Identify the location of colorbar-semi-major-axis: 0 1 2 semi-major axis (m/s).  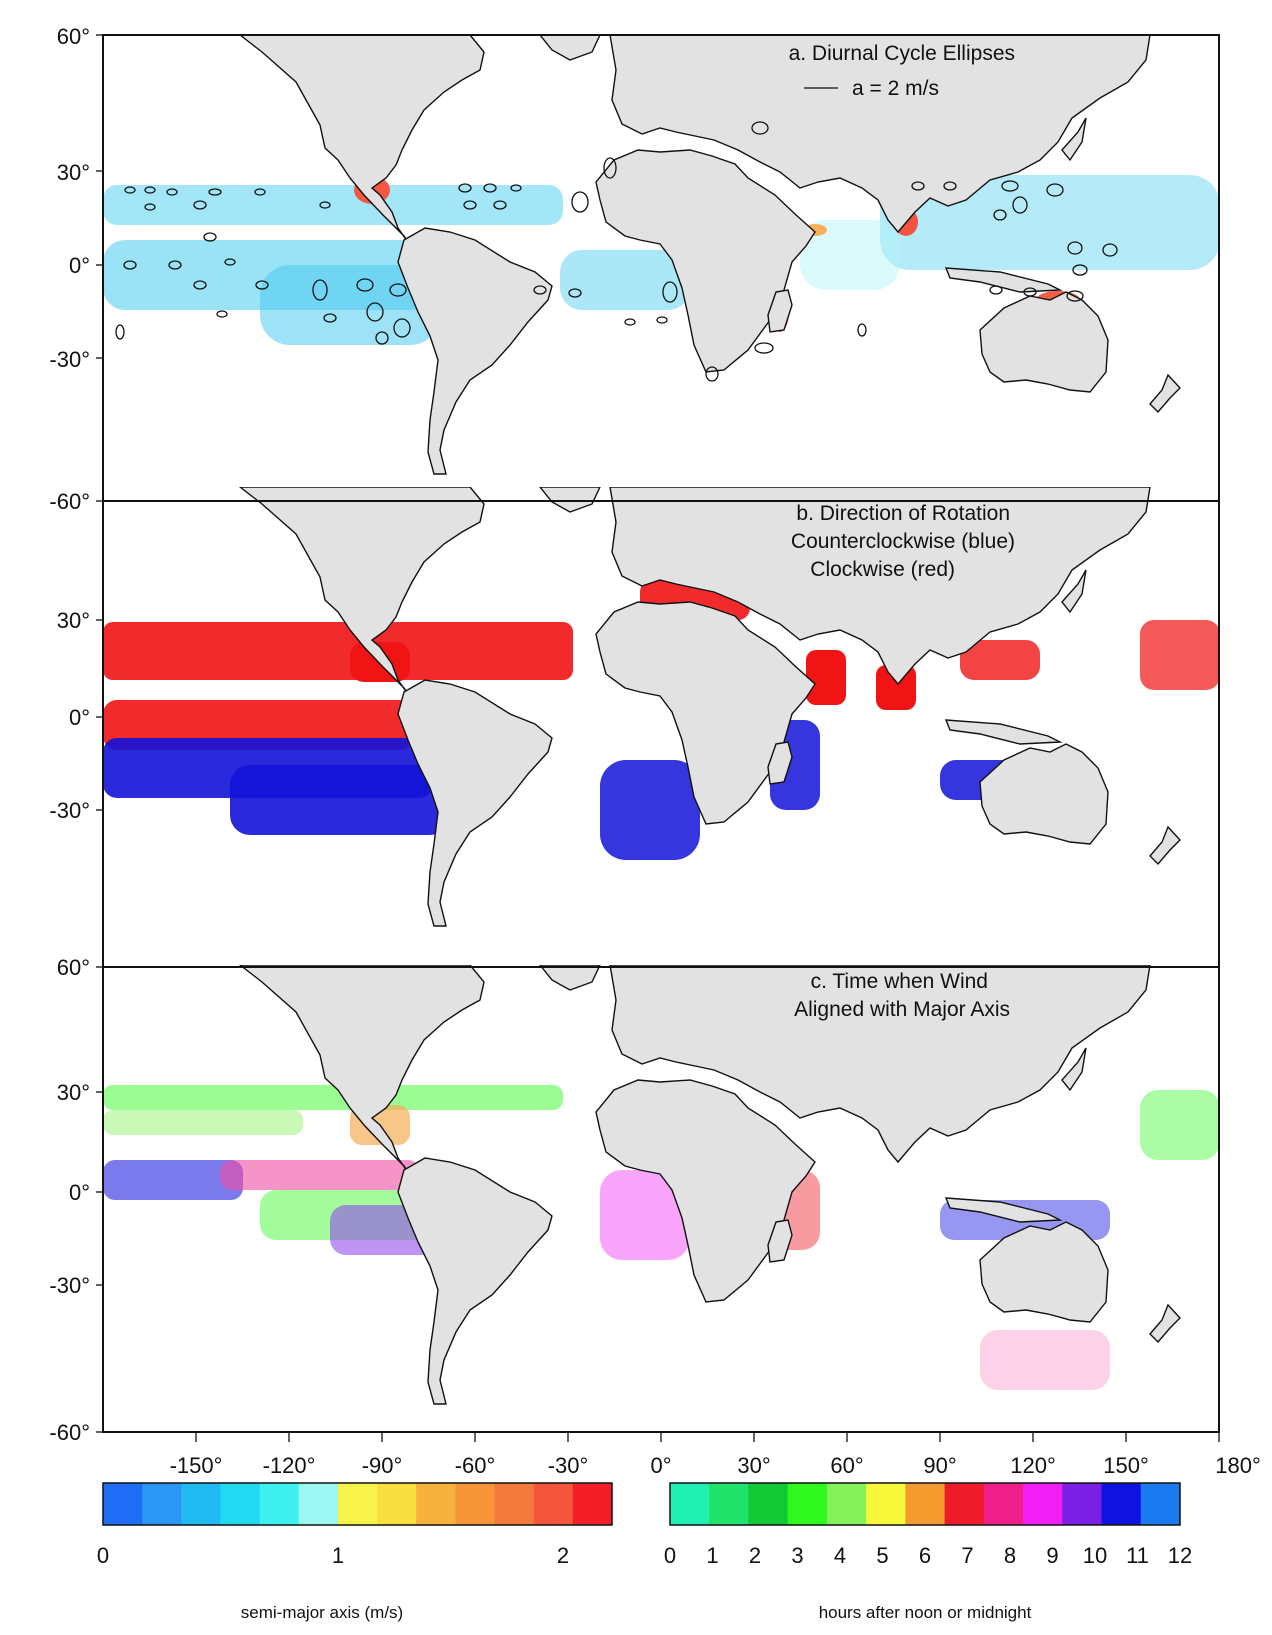
(355, 1552).